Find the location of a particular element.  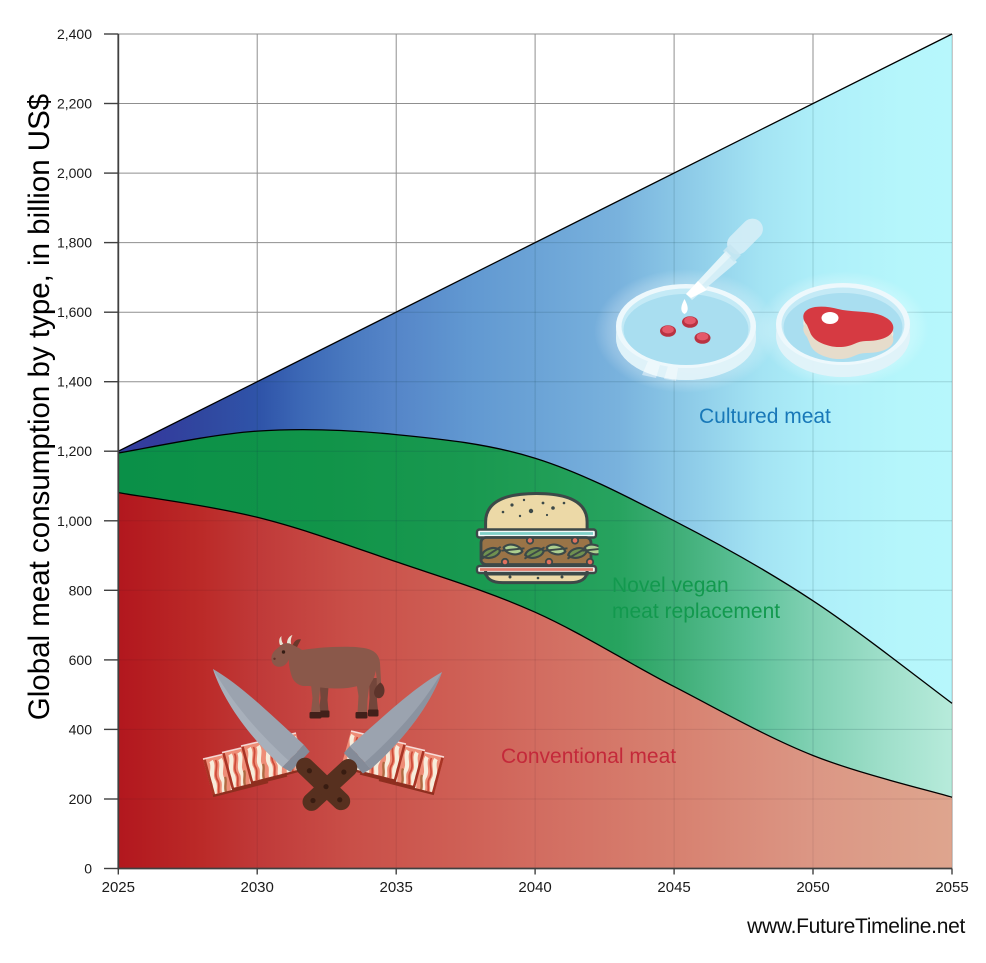

svg-text: 1,400 is located at coordinates (74, 382).